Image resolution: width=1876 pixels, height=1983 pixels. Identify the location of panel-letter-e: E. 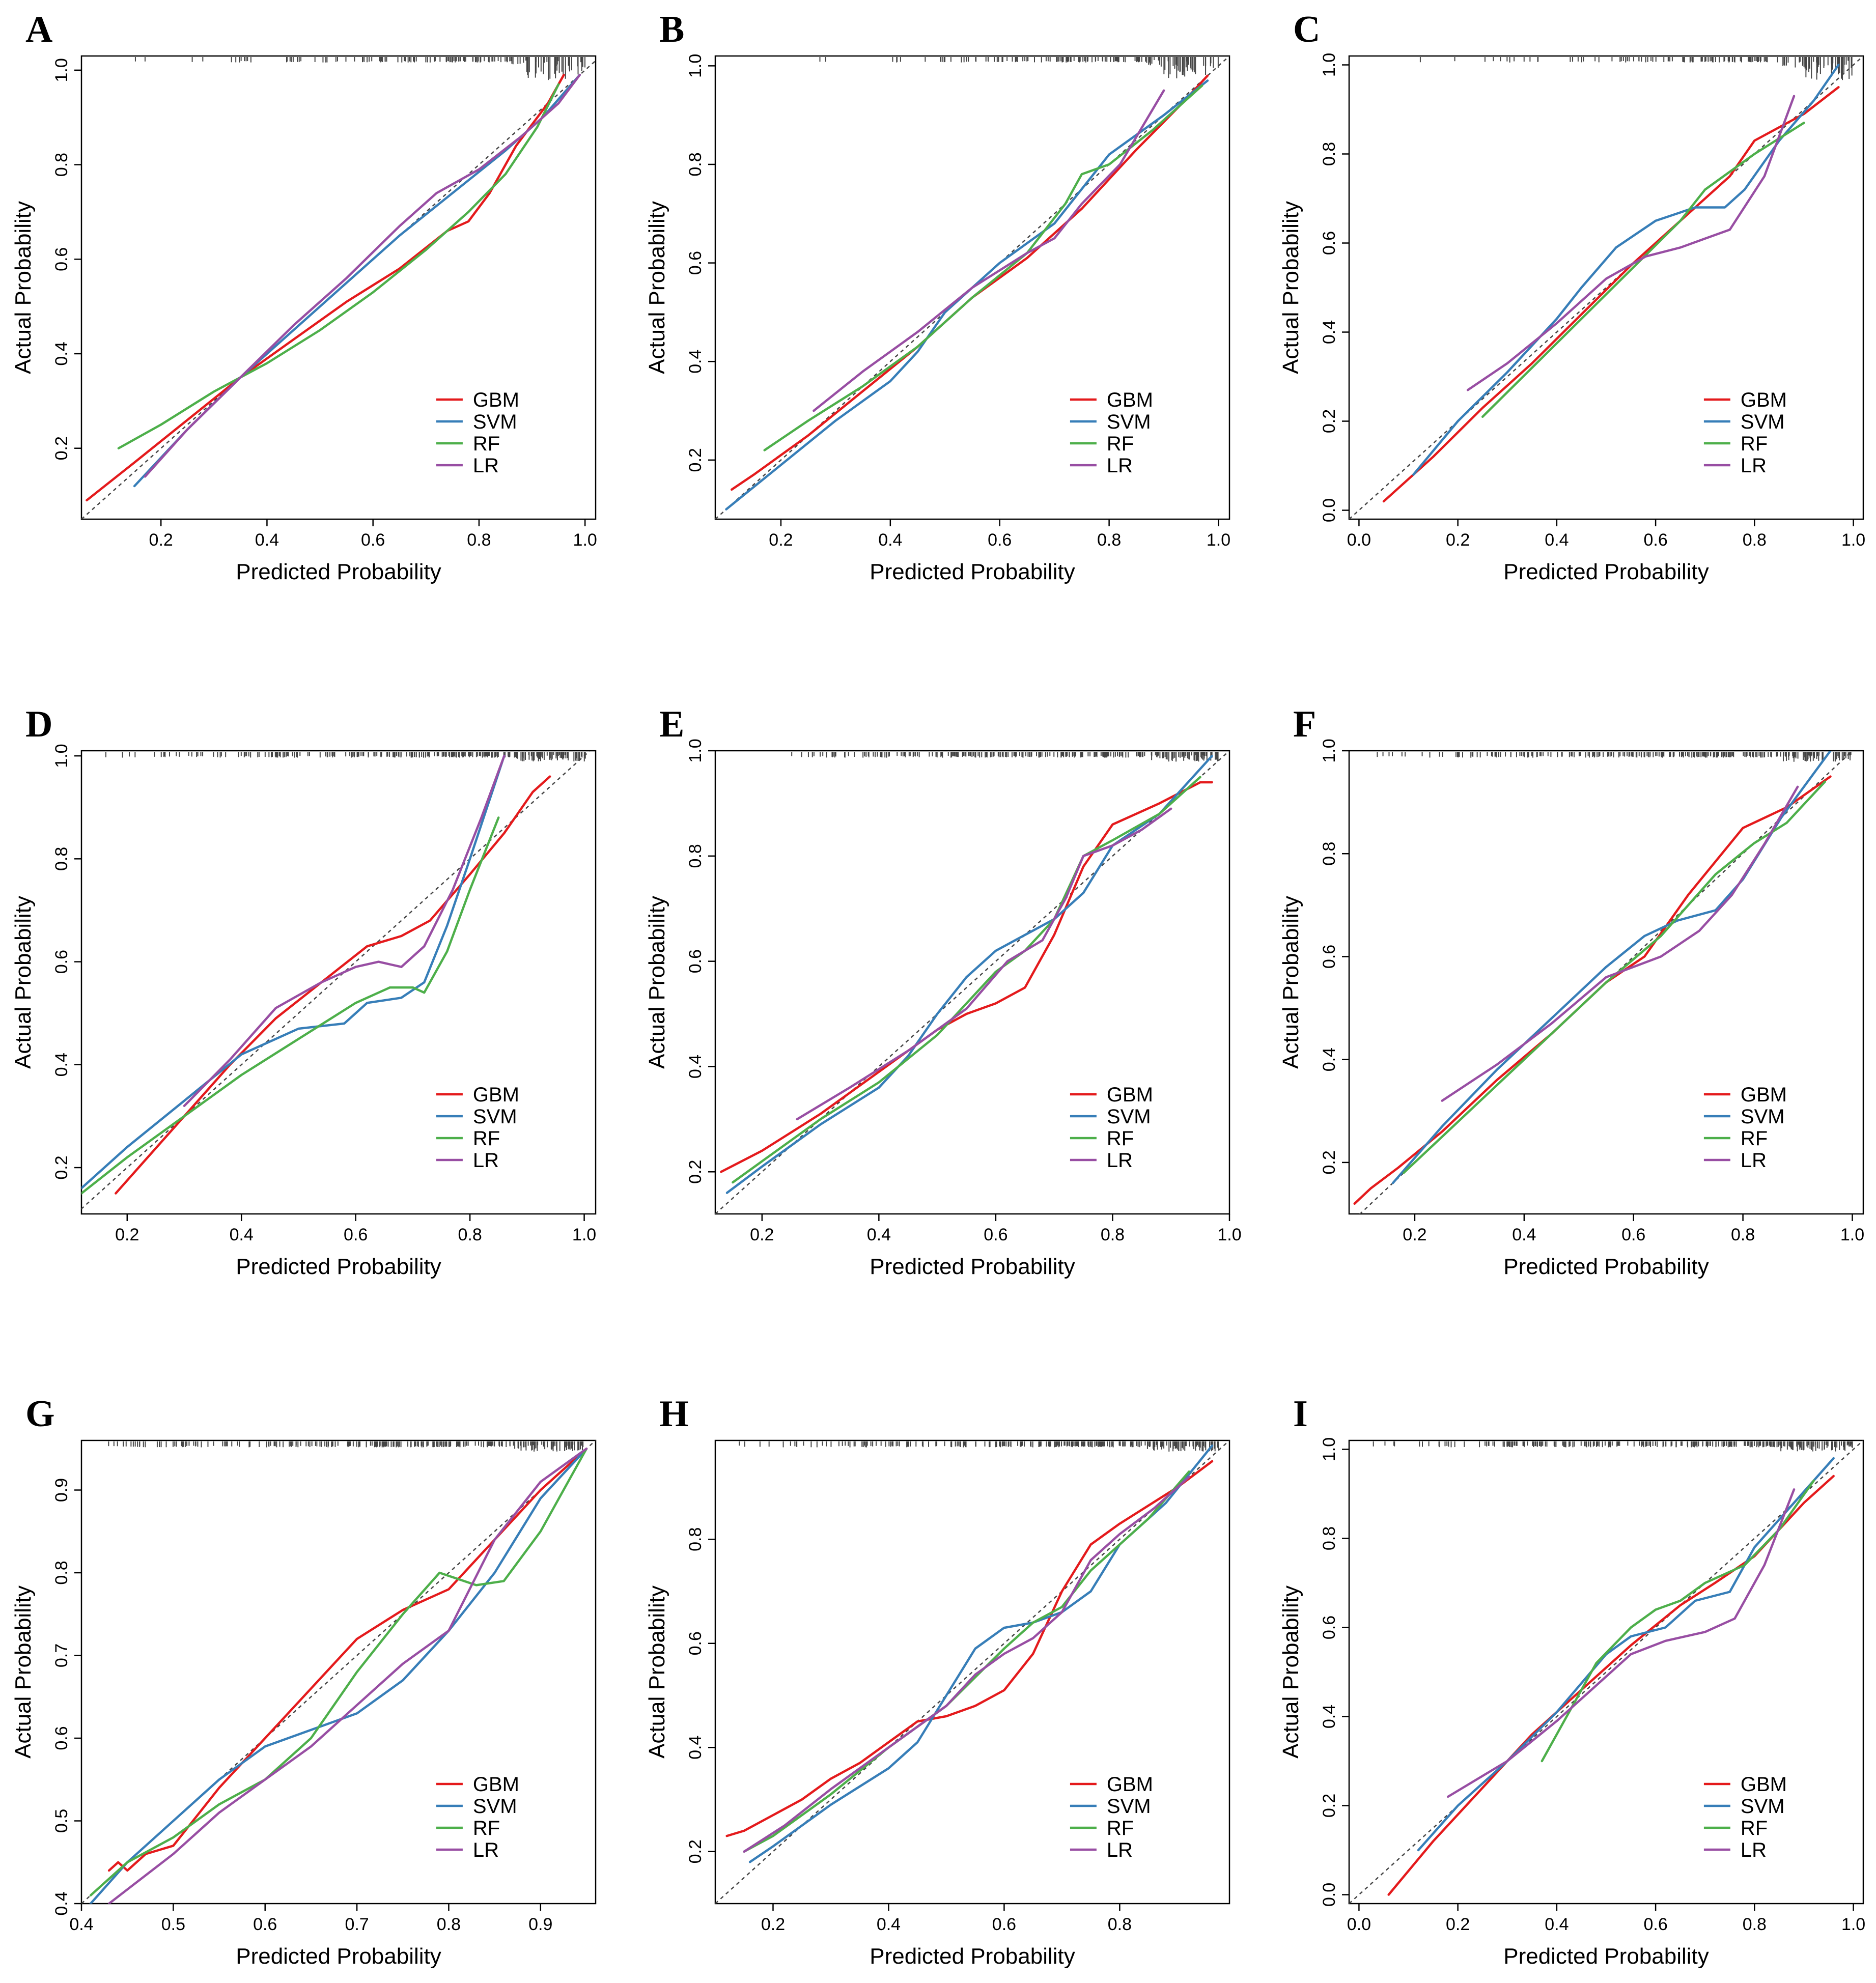
(671, 724).